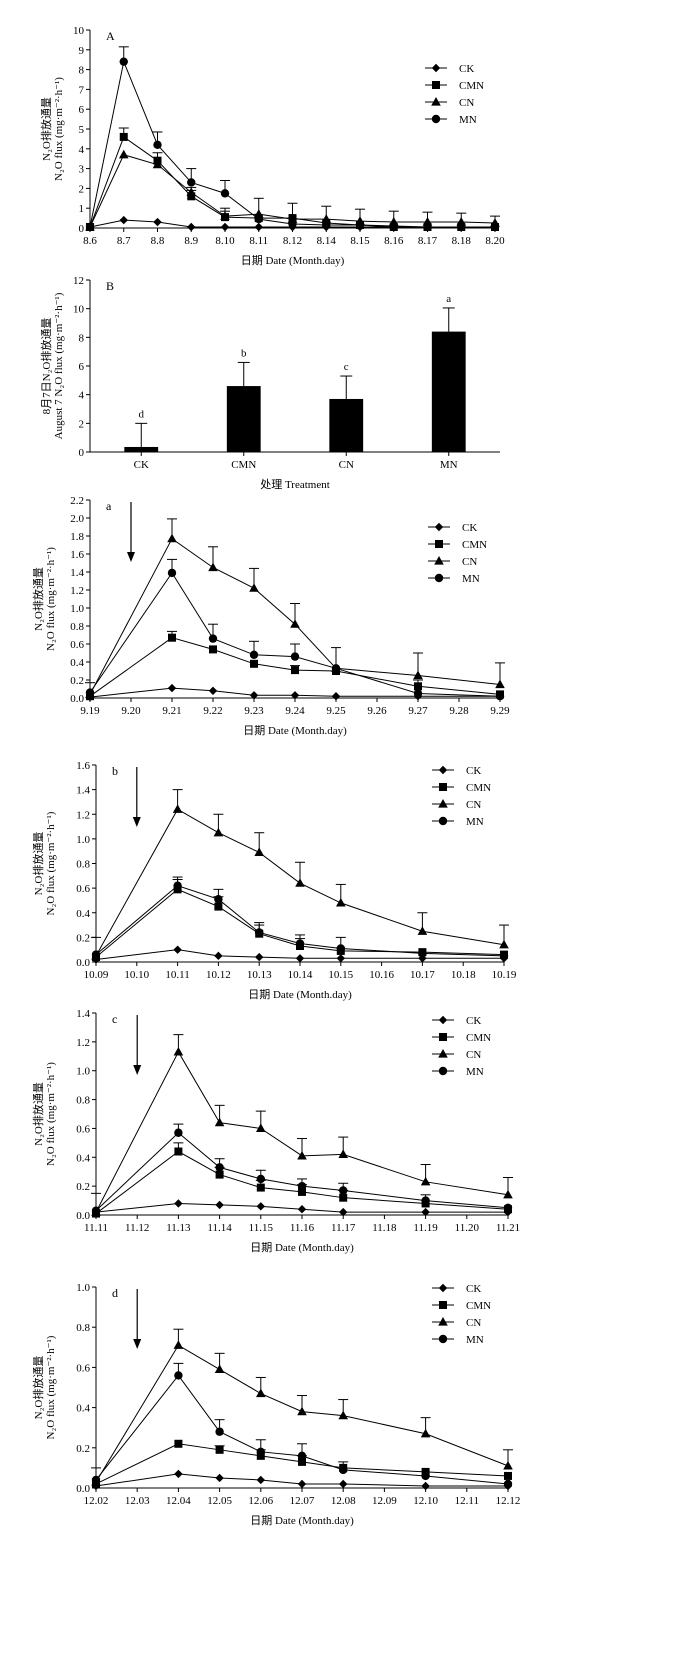 Image resolution: width=688 pixels, height=1664 pixels. I want to click on y-tick-label: 1.0, so click(83, 1072).